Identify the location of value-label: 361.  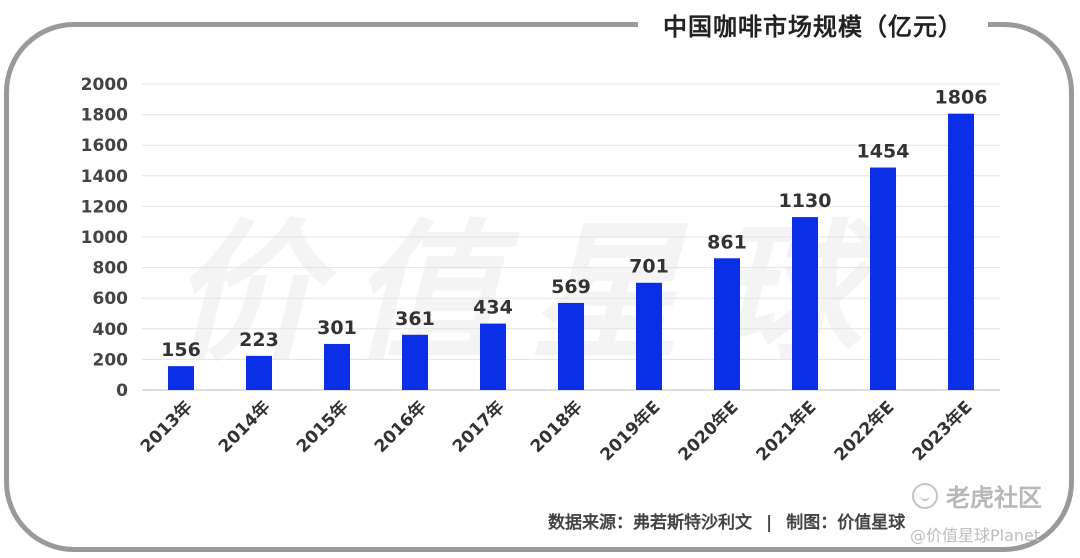
(415, 319).